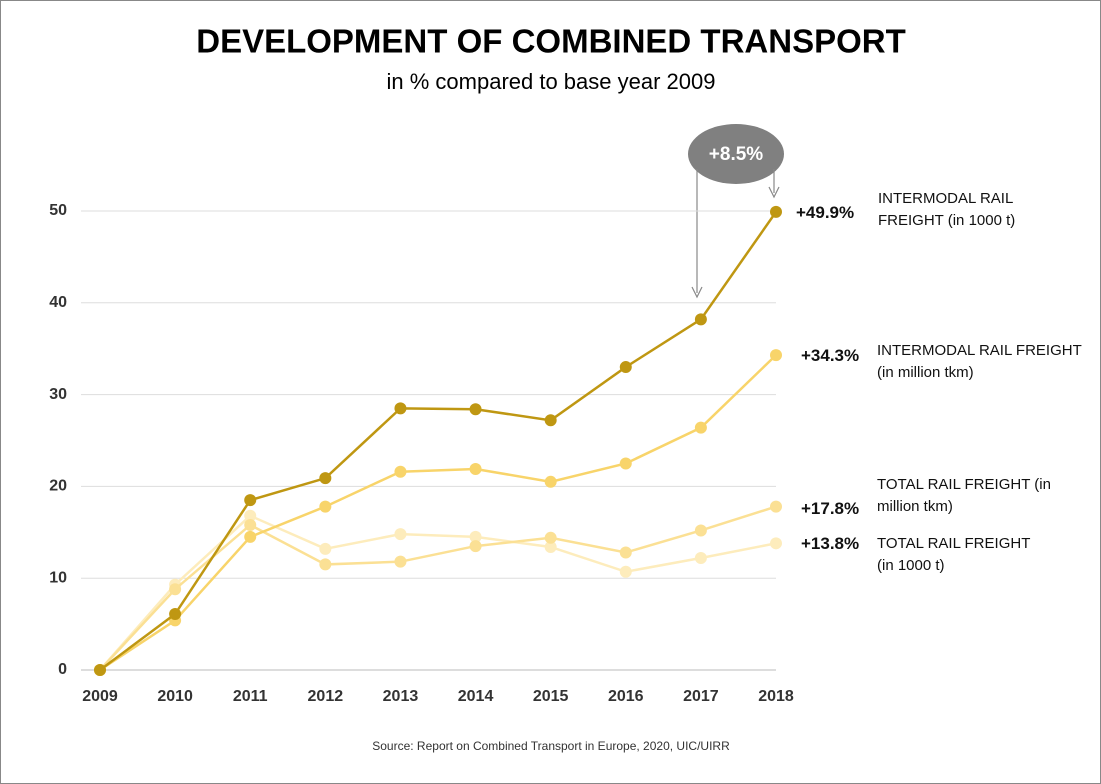  I want to click on y-tick-label: 40, so click(58, 302).